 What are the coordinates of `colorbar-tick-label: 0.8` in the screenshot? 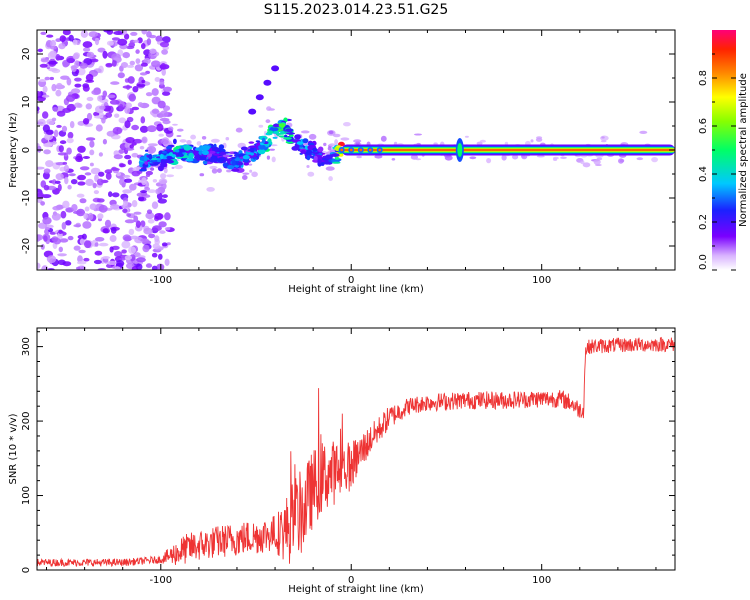 It's located at (703, 78).